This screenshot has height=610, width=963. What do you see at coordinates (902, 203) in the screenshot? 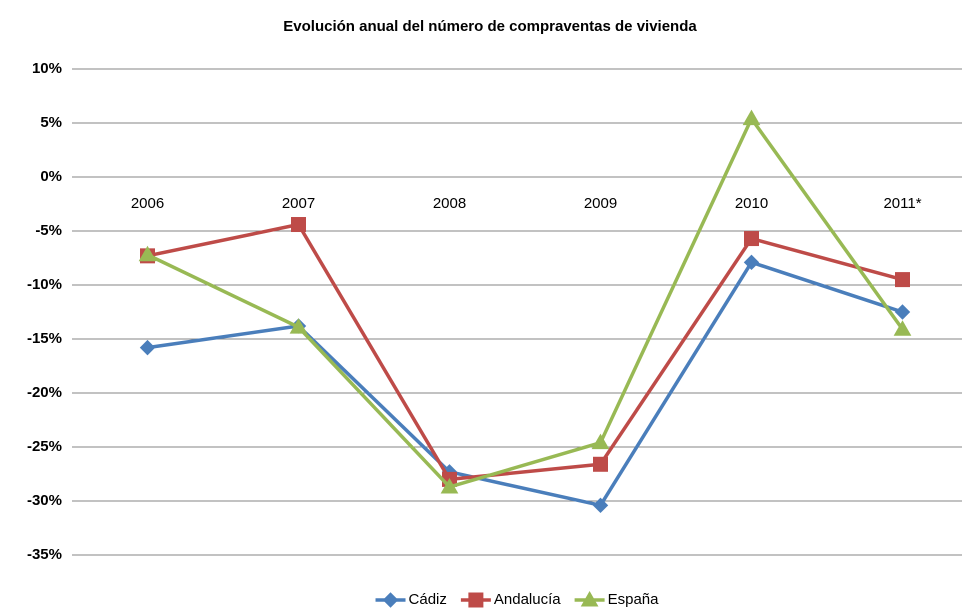
I see `x-tick-label: 2011*` at bounding box center [902, 203].